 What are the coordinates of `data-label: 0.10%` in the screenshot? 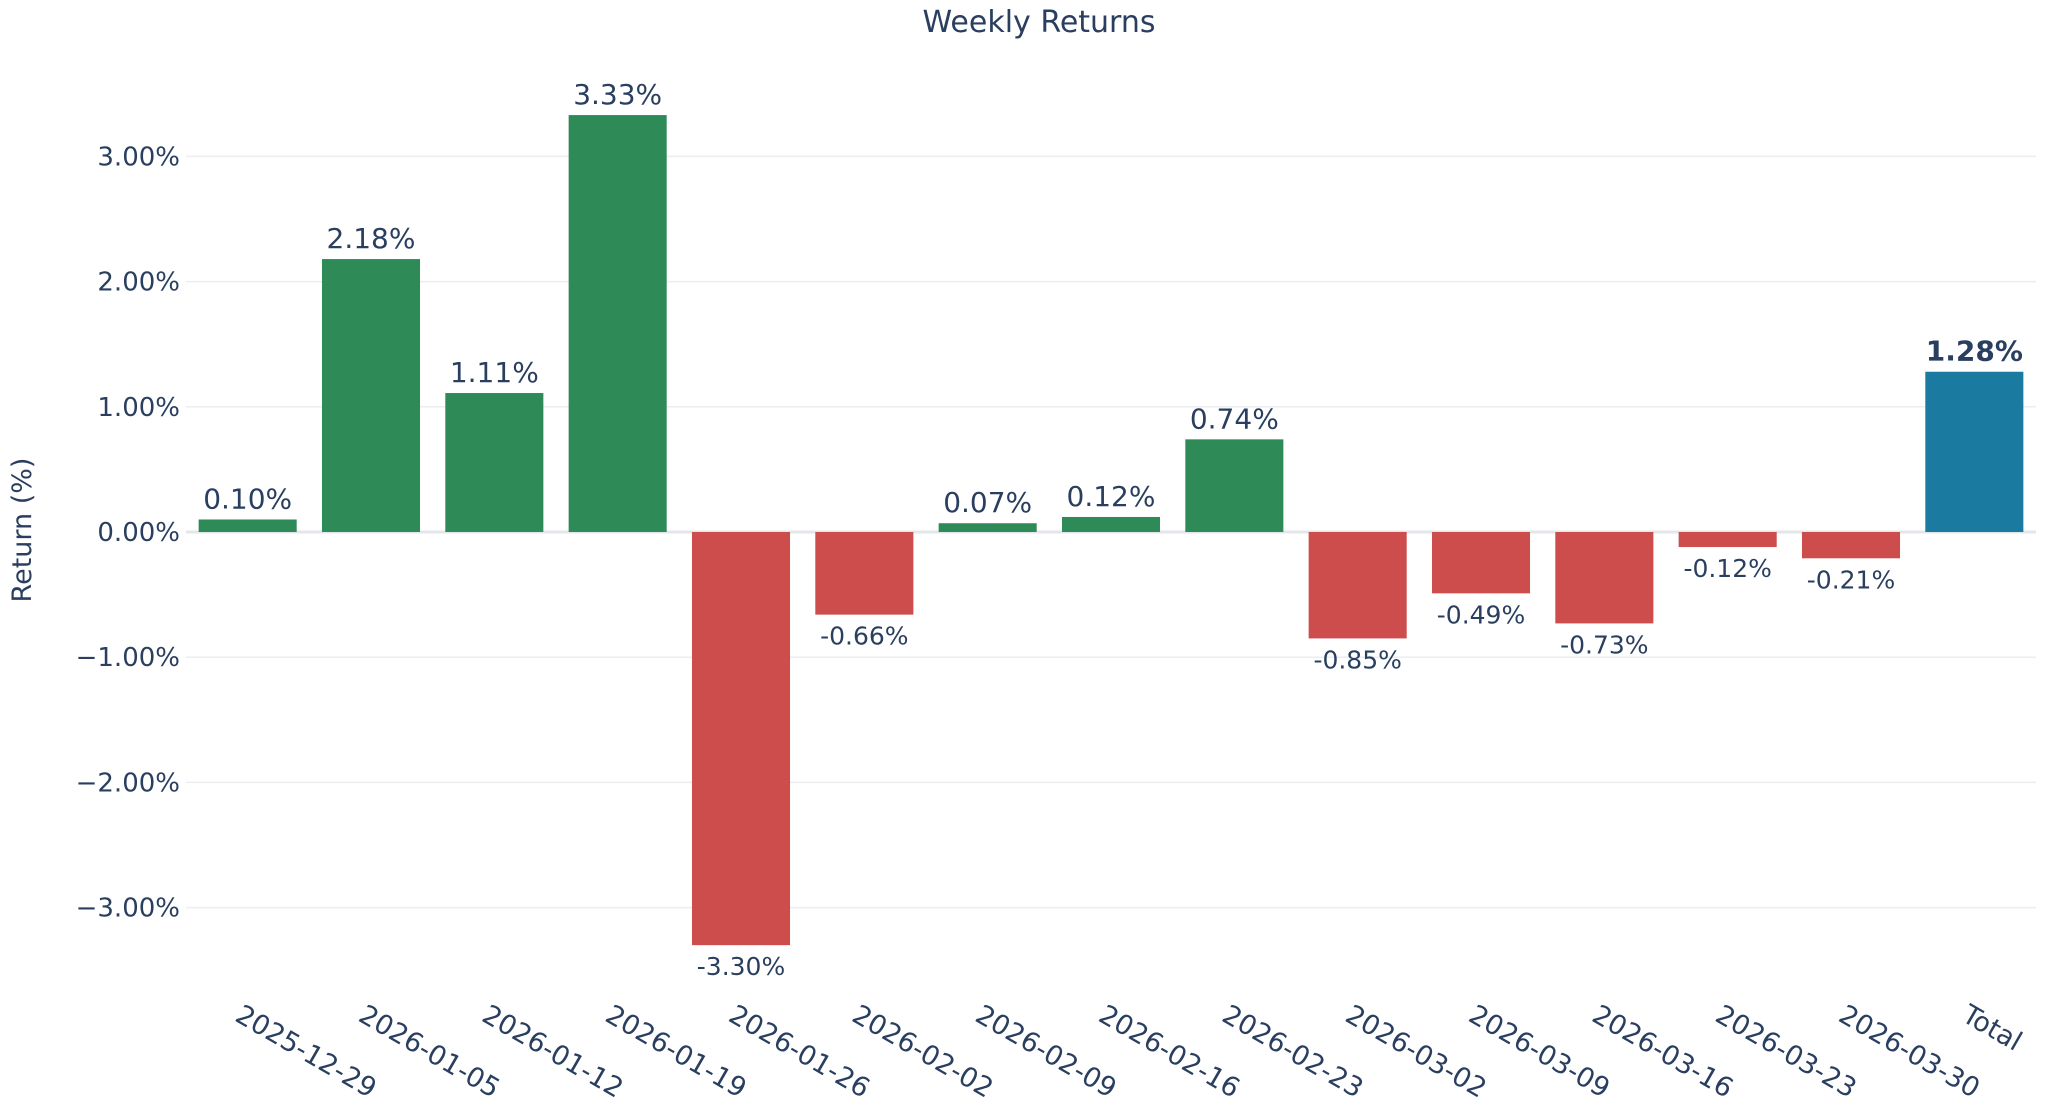 It's located at (247, 498).